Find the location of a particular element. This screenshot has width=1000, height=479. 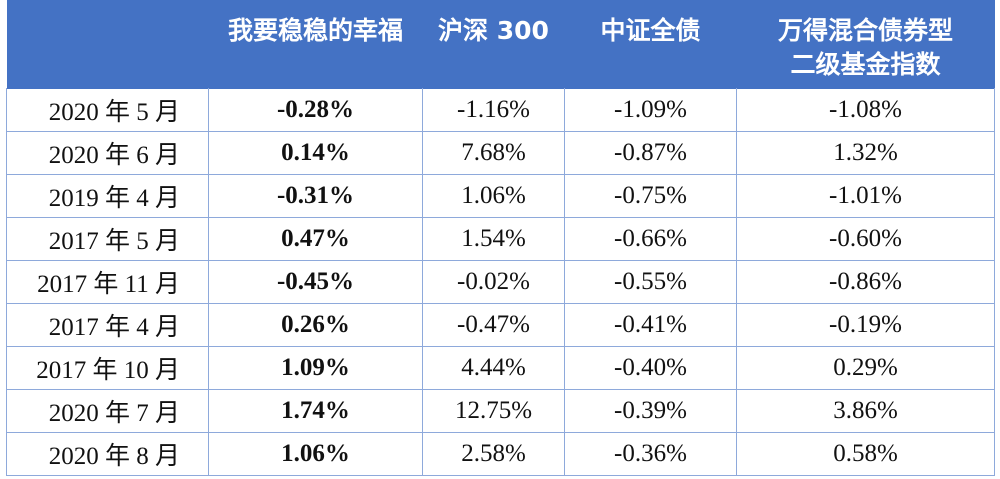

cell-zzqz-text: -0.36% is located at coordinates (650, 453).